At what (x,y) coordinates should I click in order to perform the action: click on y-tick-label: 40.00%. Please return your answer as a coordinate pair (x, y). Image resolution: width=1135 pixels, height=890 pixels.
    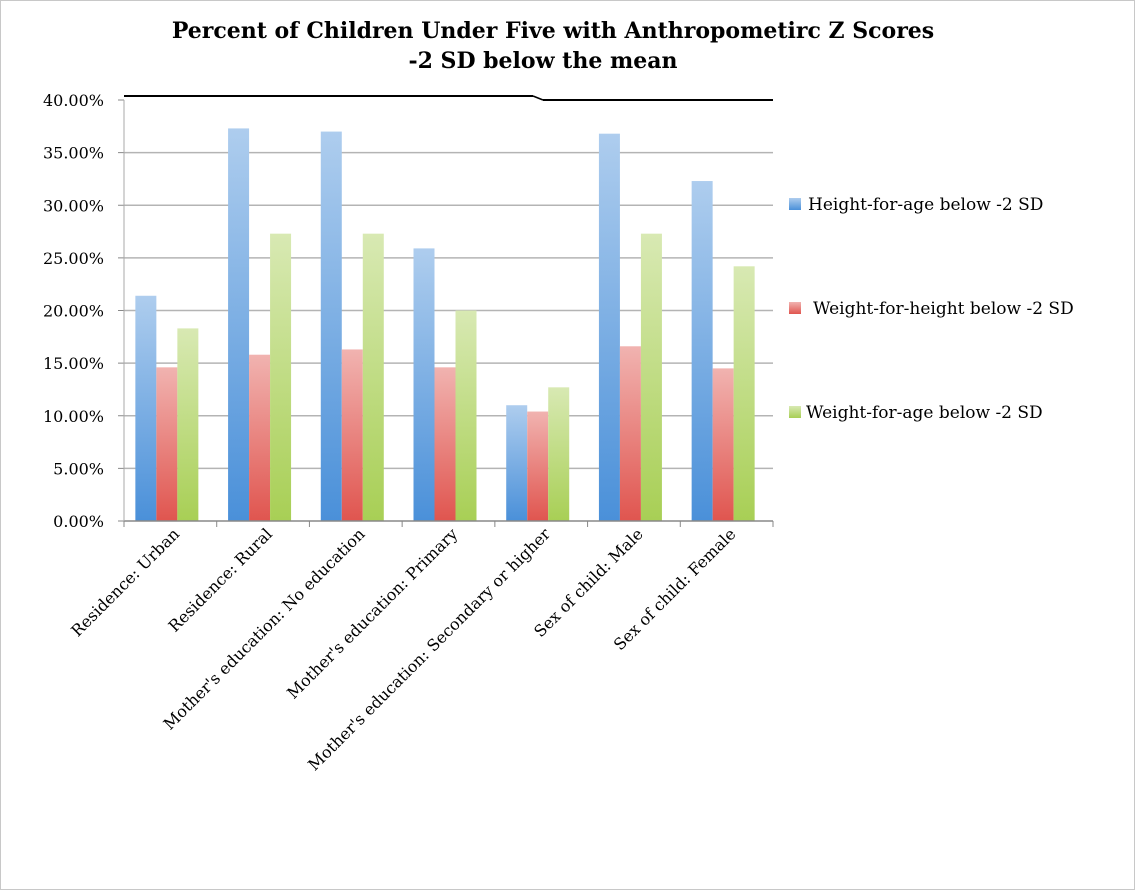
    Looking at the image, I should click on (73, 100).